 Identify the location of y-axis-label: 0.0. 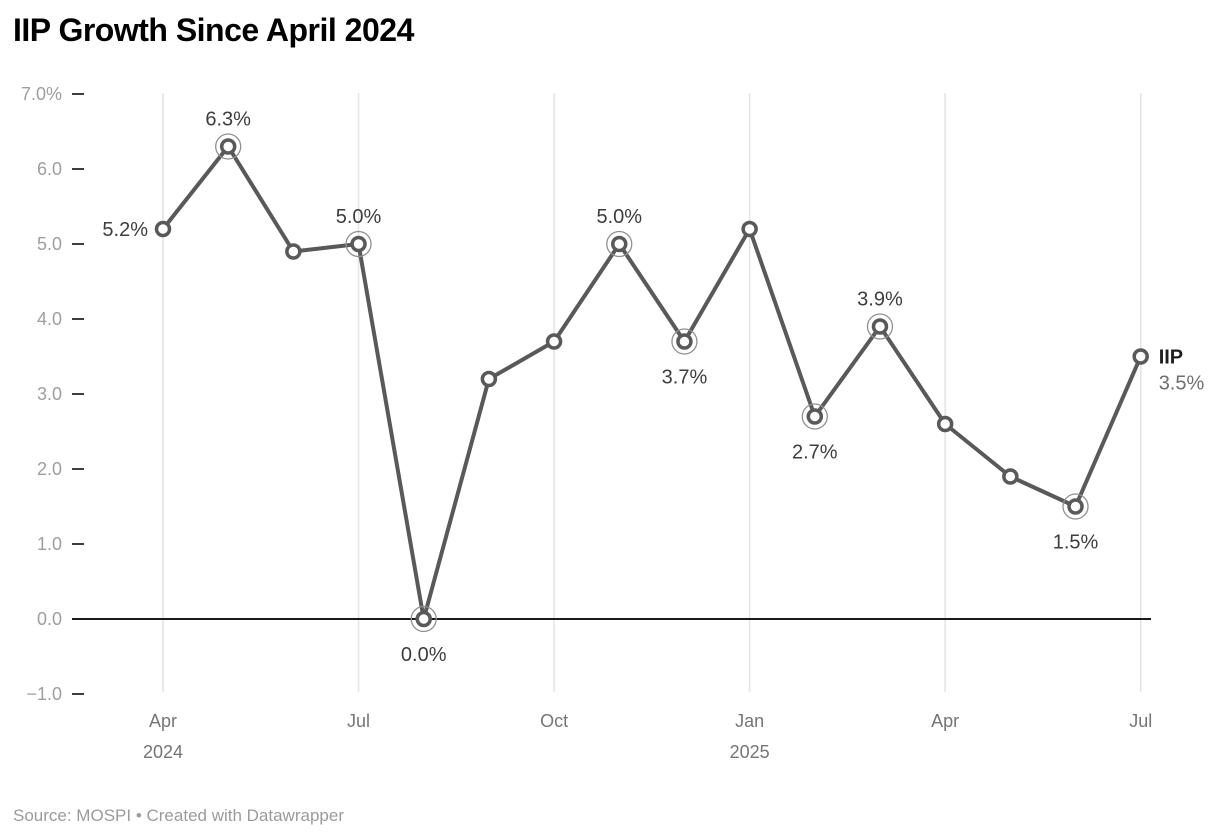
(49, 619).